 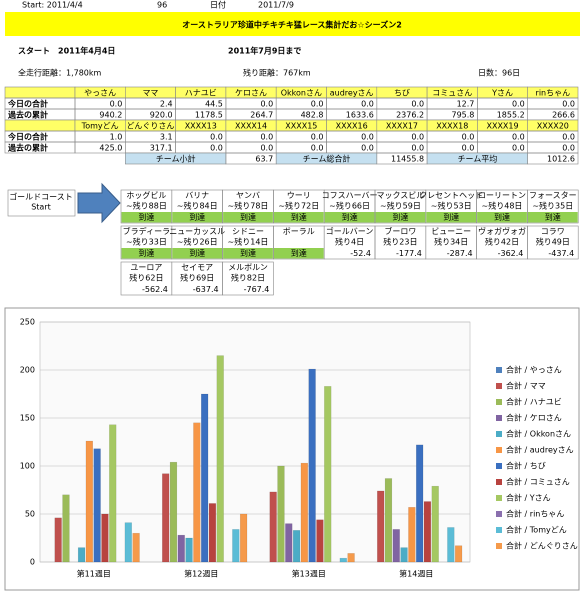 I want to click on place-name: クレセントヘッド, so click(x=451, y=195).